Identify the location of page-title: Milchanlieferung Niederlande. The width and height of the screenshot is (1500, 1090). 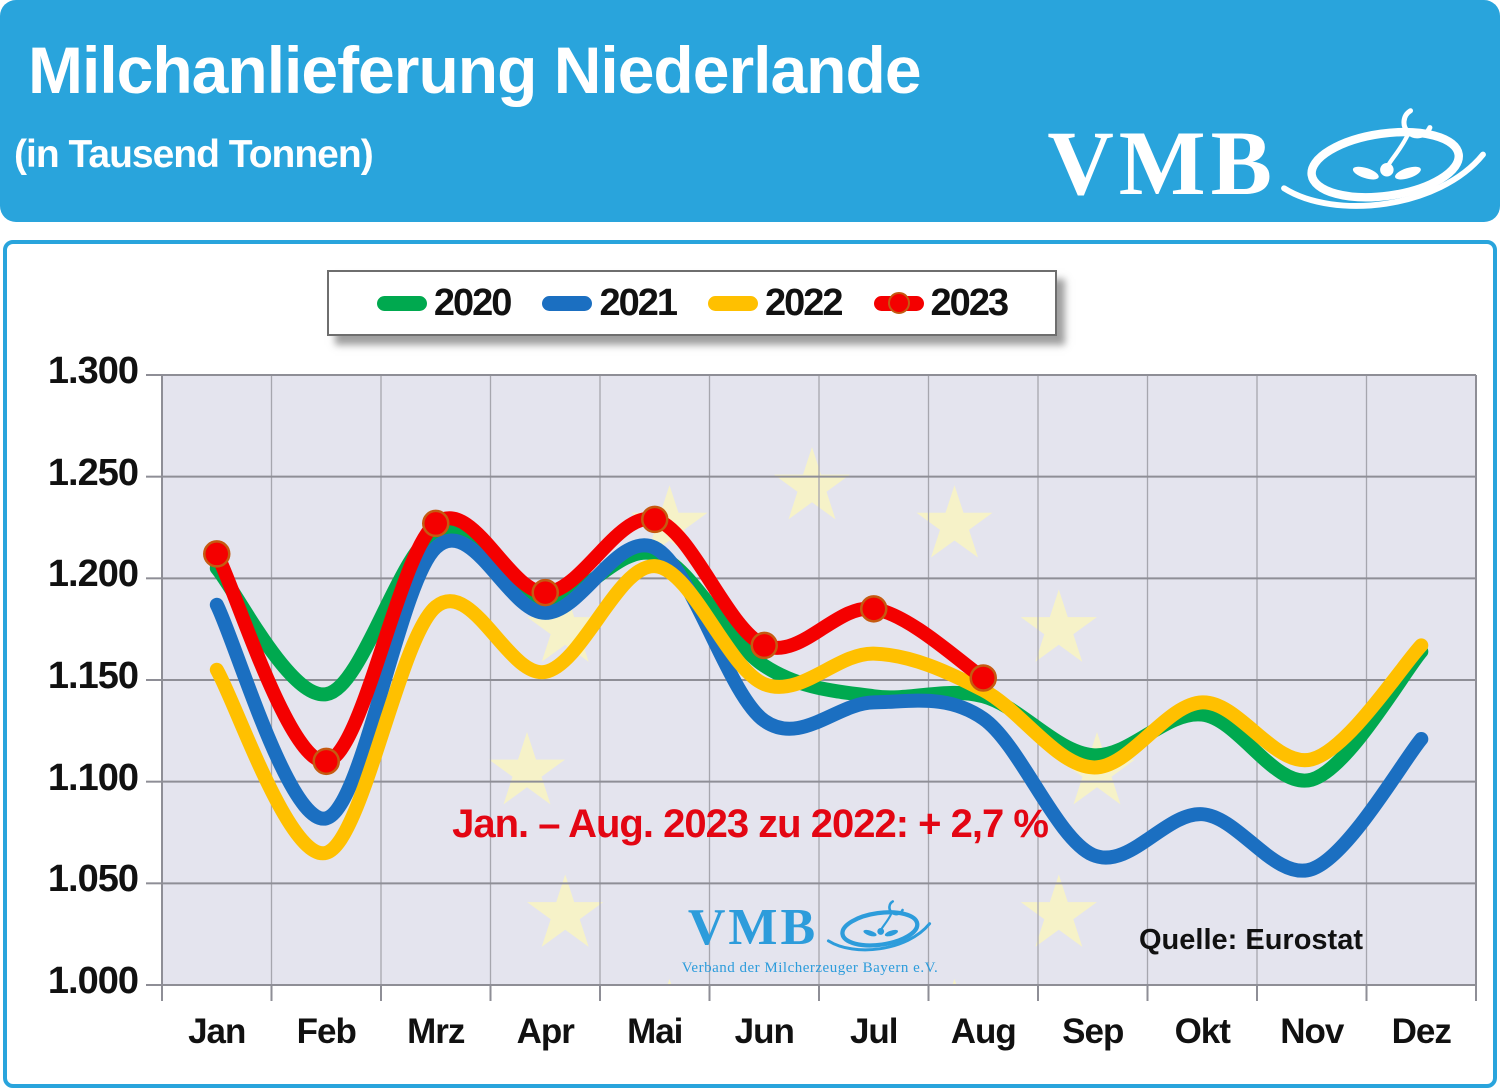
(475, 70).